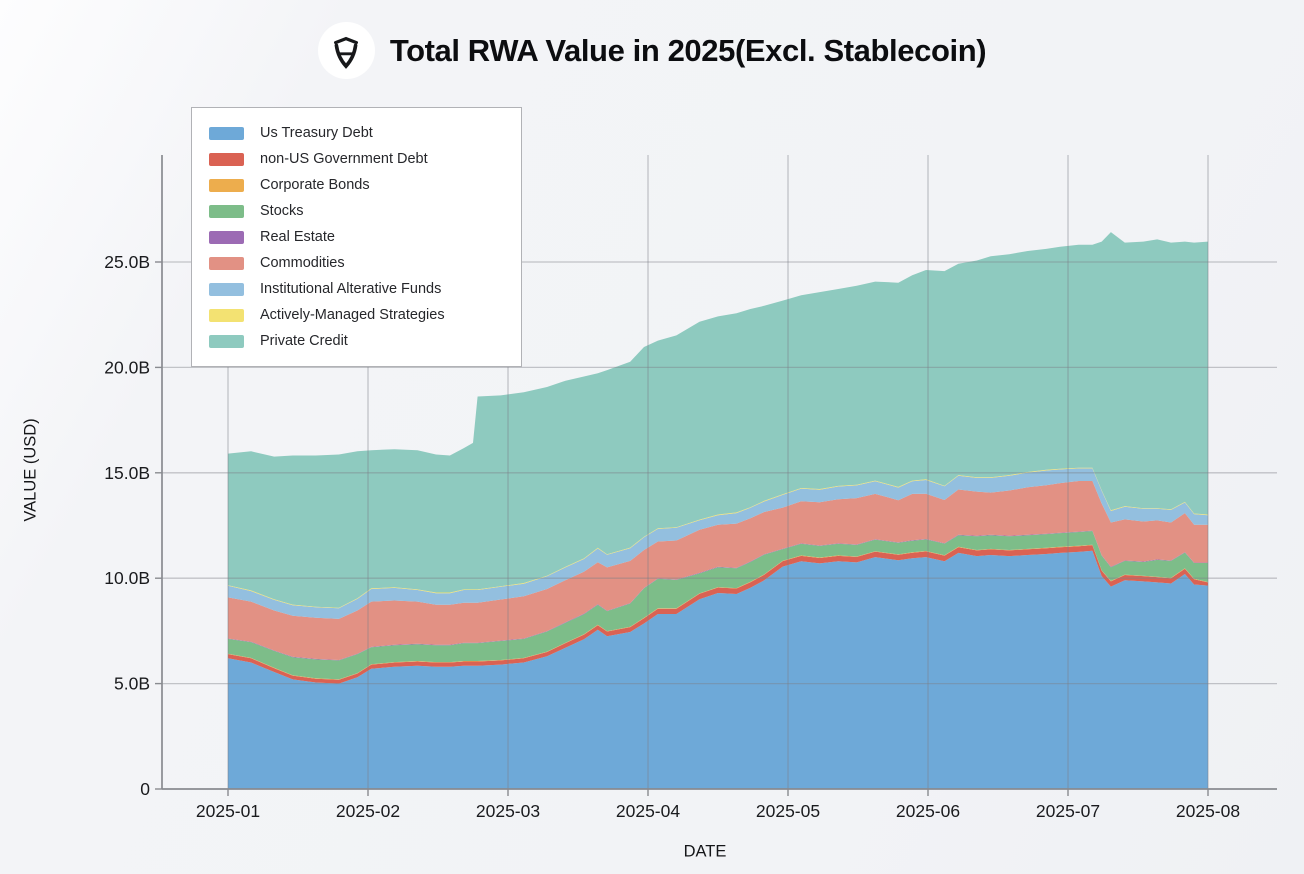 The width and height of the screenshot is (1304, 874). Describe the element at coordinates (132, 684) in the screenshot. I see `y-tick-label: 5.0B` at that location.